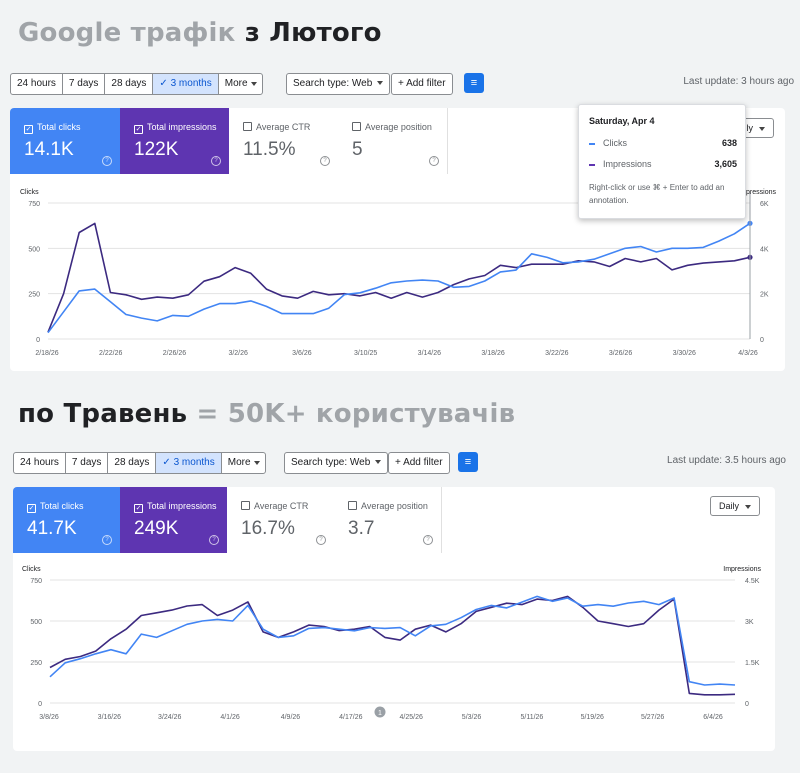 This screenshot has height=773, width=800. Describe the element at coordinates (663, 164) in the screenshot. I see `tooltip-row-impressions: Impressions 3,605` at that location.